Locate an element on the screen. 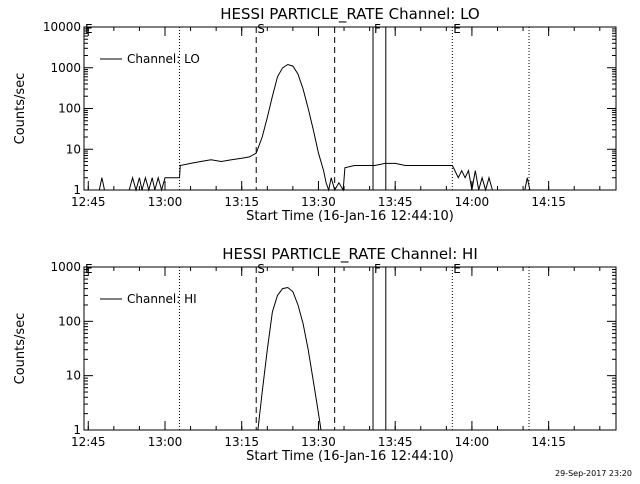 This screenshot has height=484, width=640. chart1-xtick-label-4: 13:45 is located at coordinates (395, 202).